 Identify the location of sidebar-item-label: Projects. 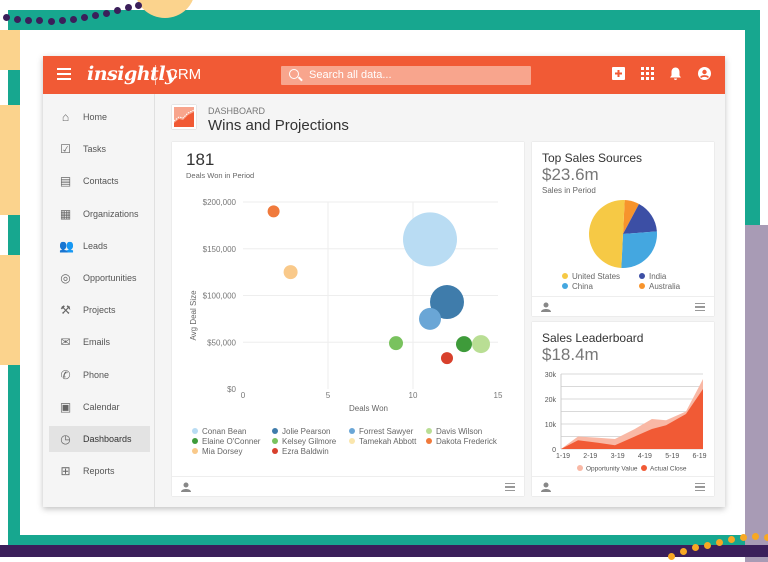
(99, 310).